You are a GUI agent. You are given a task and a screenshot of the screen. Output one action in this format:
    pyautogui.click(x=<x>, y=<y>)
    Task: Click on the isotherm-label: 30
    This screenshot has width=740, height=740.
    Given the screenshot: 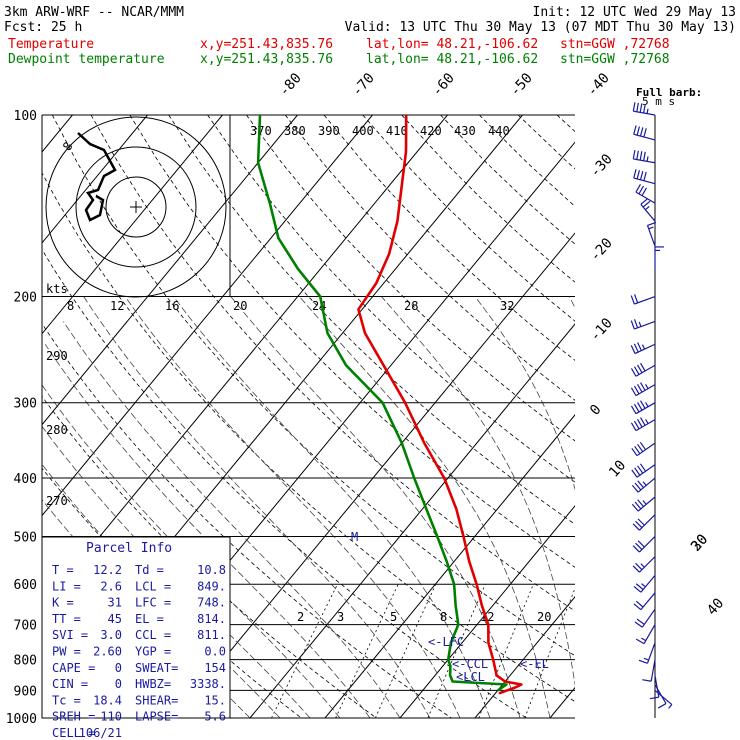 What is the action you would take?
    pyautogui.click(x=699, y=542)
    